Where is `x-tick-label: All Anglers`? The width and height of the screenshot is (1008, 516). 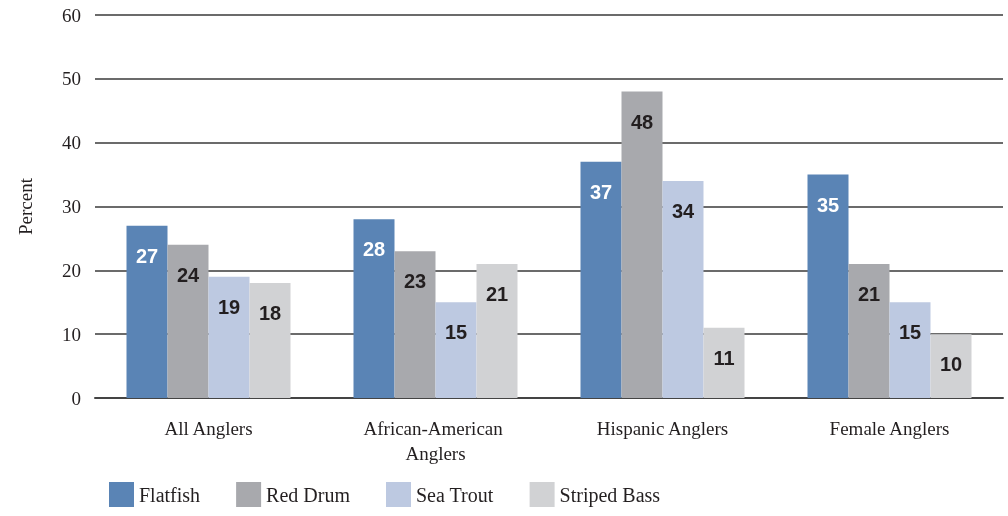 x-tick-label: All Anglers is located at coordinates (208, 428).